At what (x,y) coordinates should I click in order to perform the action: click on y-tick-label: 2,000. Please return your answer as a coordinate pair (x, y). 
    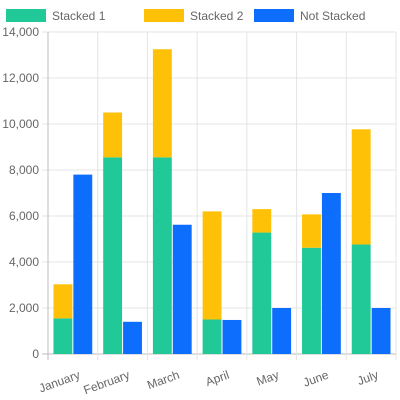
    Looking at the image, I should click on (24, 308).